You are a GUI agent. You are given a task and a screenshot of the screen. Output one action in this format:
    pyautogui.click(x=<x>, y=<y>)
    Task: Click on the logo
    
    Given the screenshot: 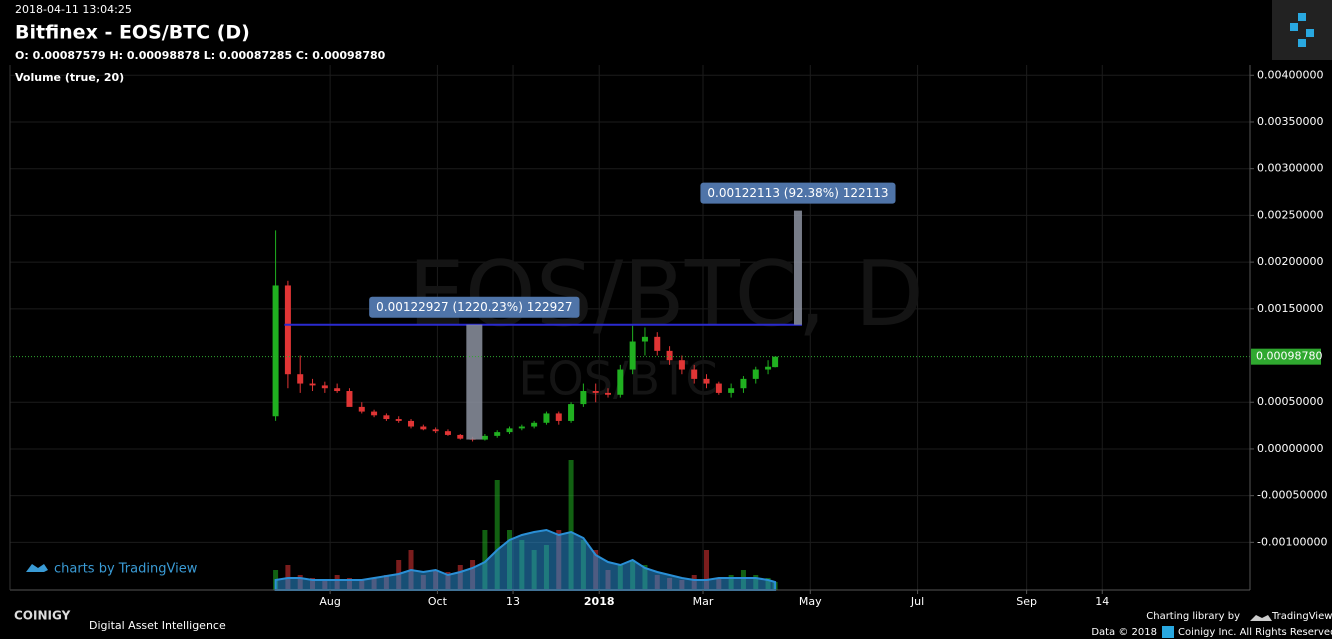 What is the action you would take?
    pyautogui.click(x=1302, y=30)
    